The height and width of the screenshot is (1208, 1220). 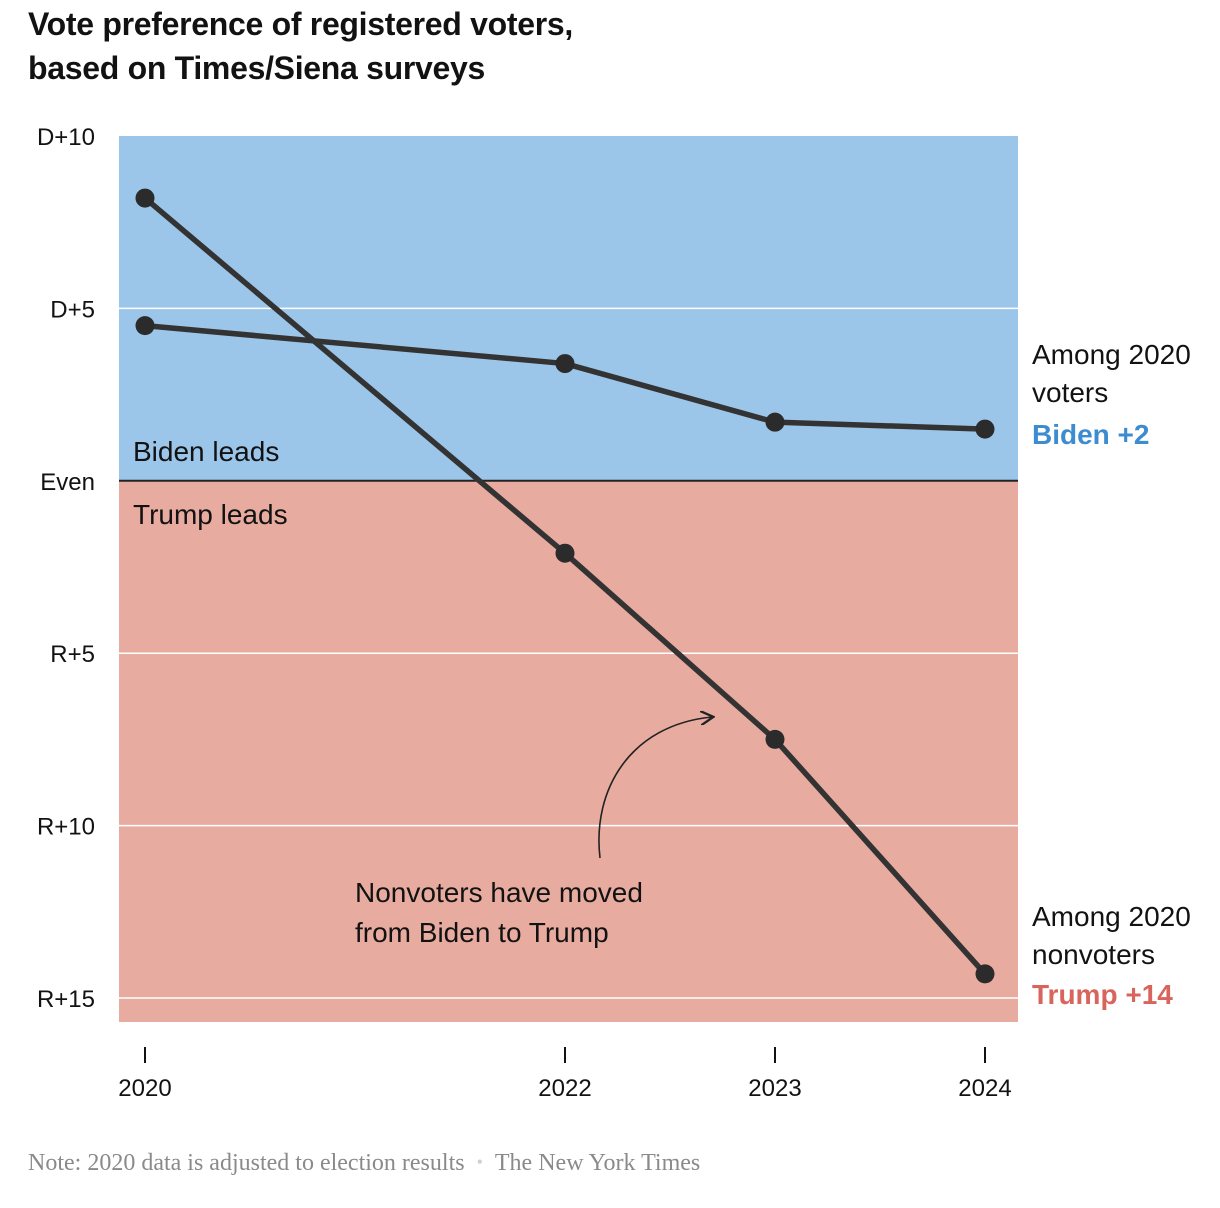 I want to click on series-label-nonvoters-line-1: Among 2020, so click(x=1111, y=916).